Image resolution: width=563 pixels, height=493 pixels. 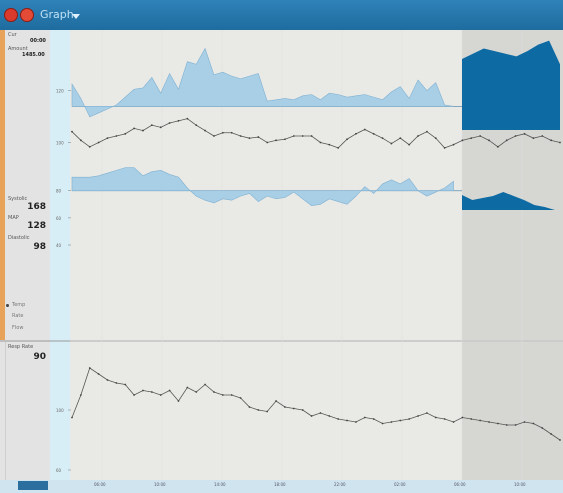 I want to click on legend-item: Temp, so click(x=15, y=305).